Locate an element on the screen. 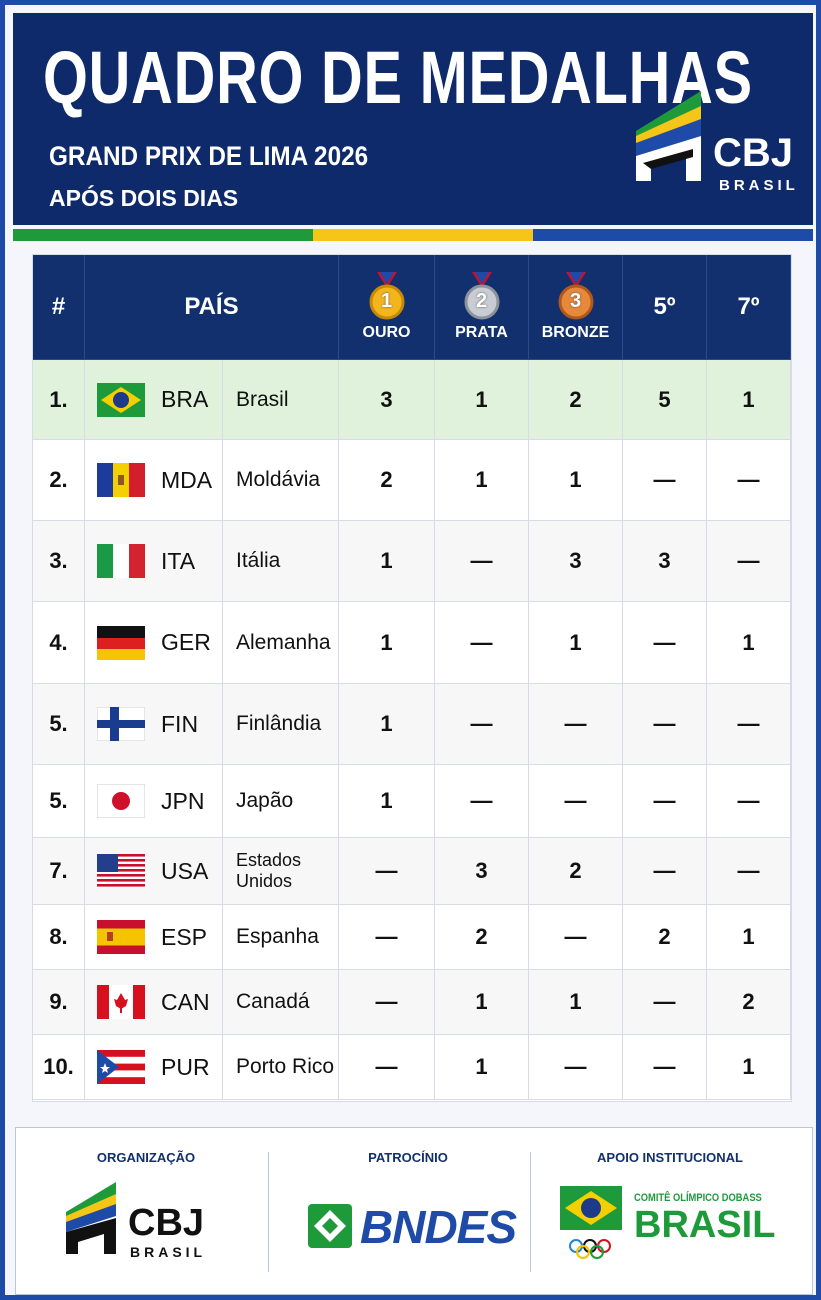 This screenshot has width=821, height=1300. country-name: Alemanha is located at coordinates (281, 643).